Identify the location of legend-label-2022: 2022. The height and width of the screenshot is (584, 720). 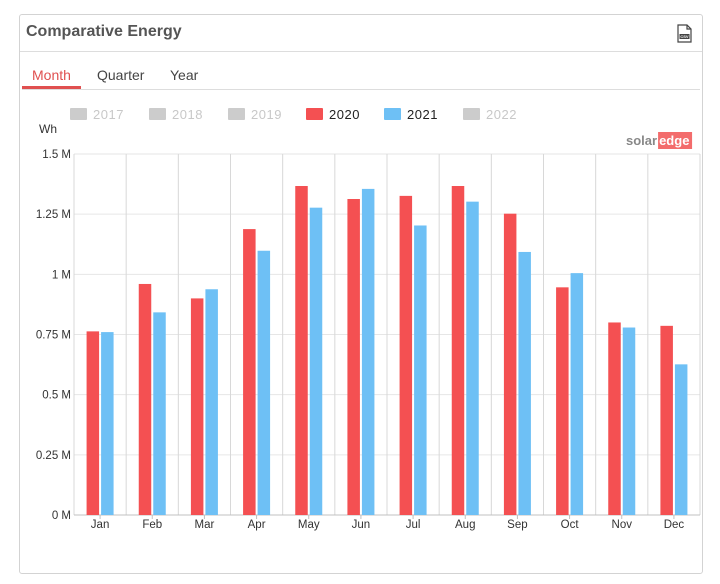
(501, 114).